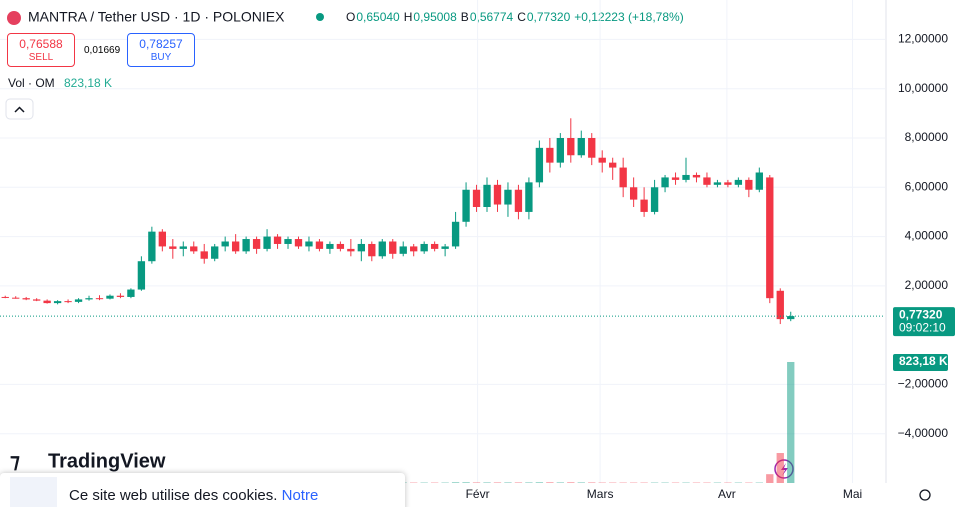  I want to click on y-tick-label: 2,00000, so click(927, 285).